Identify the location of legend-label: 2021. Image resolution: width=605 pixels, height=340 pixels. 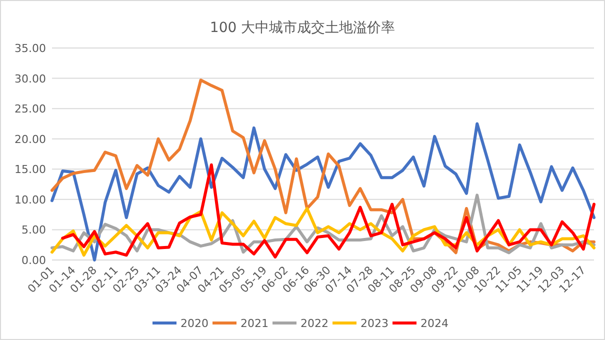
(254, 323).